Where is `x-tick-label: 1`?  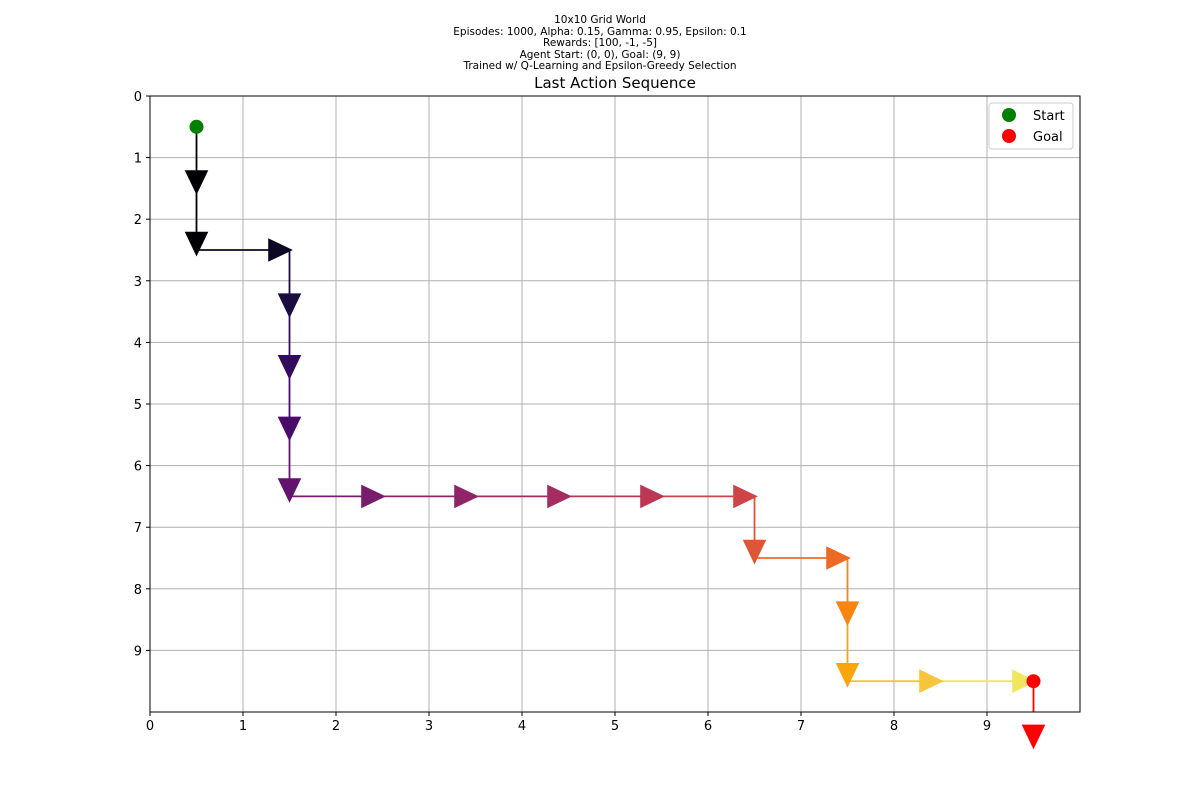
x-tick-label: 1 is located at coordinates (243, 726).